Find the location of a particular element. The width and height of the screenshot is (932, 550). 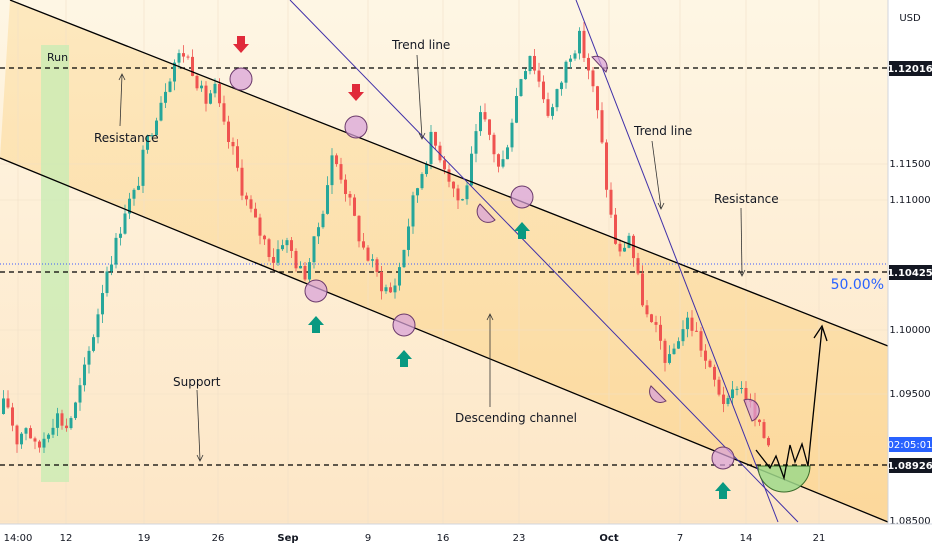

run-label: Run is located at coordinates (57, 57).